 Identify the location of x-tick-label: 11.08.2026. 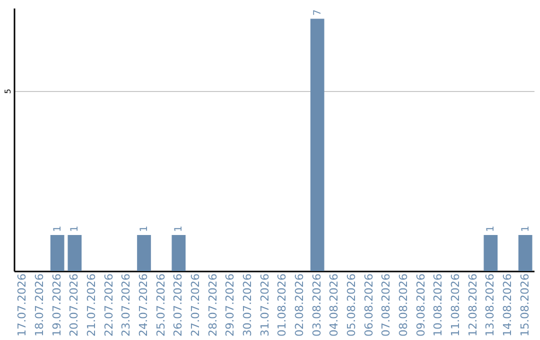
(455, 305).